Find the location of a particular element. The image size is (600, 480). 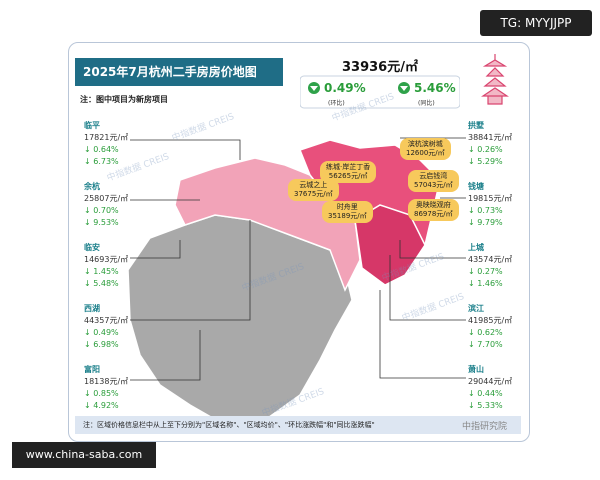

district-mom: ↓ 0.49% is located at coordinates (101, 332).